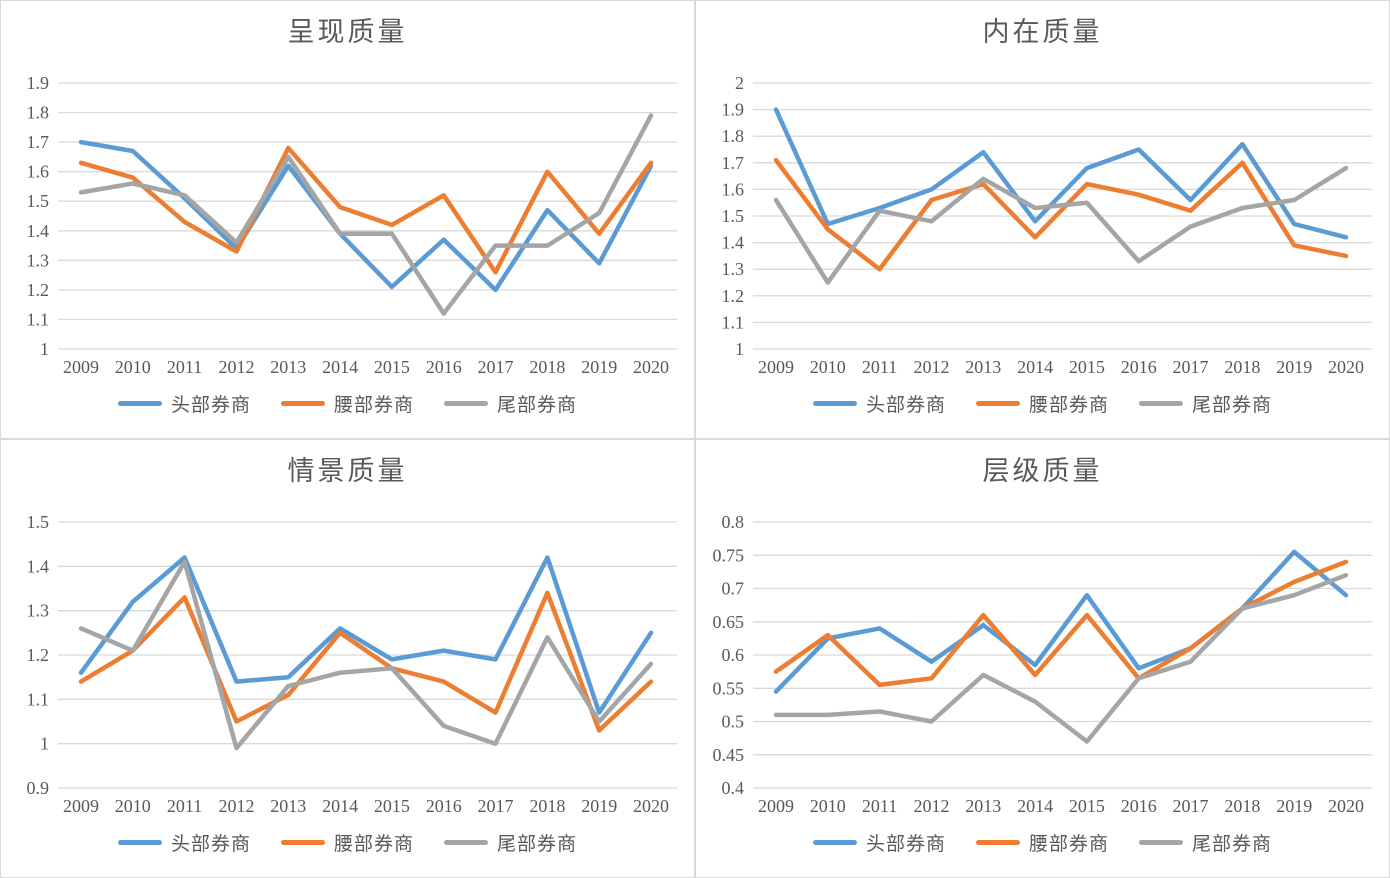  I want to click on y-axis-tick-label: 0.45, so click(729, 755).